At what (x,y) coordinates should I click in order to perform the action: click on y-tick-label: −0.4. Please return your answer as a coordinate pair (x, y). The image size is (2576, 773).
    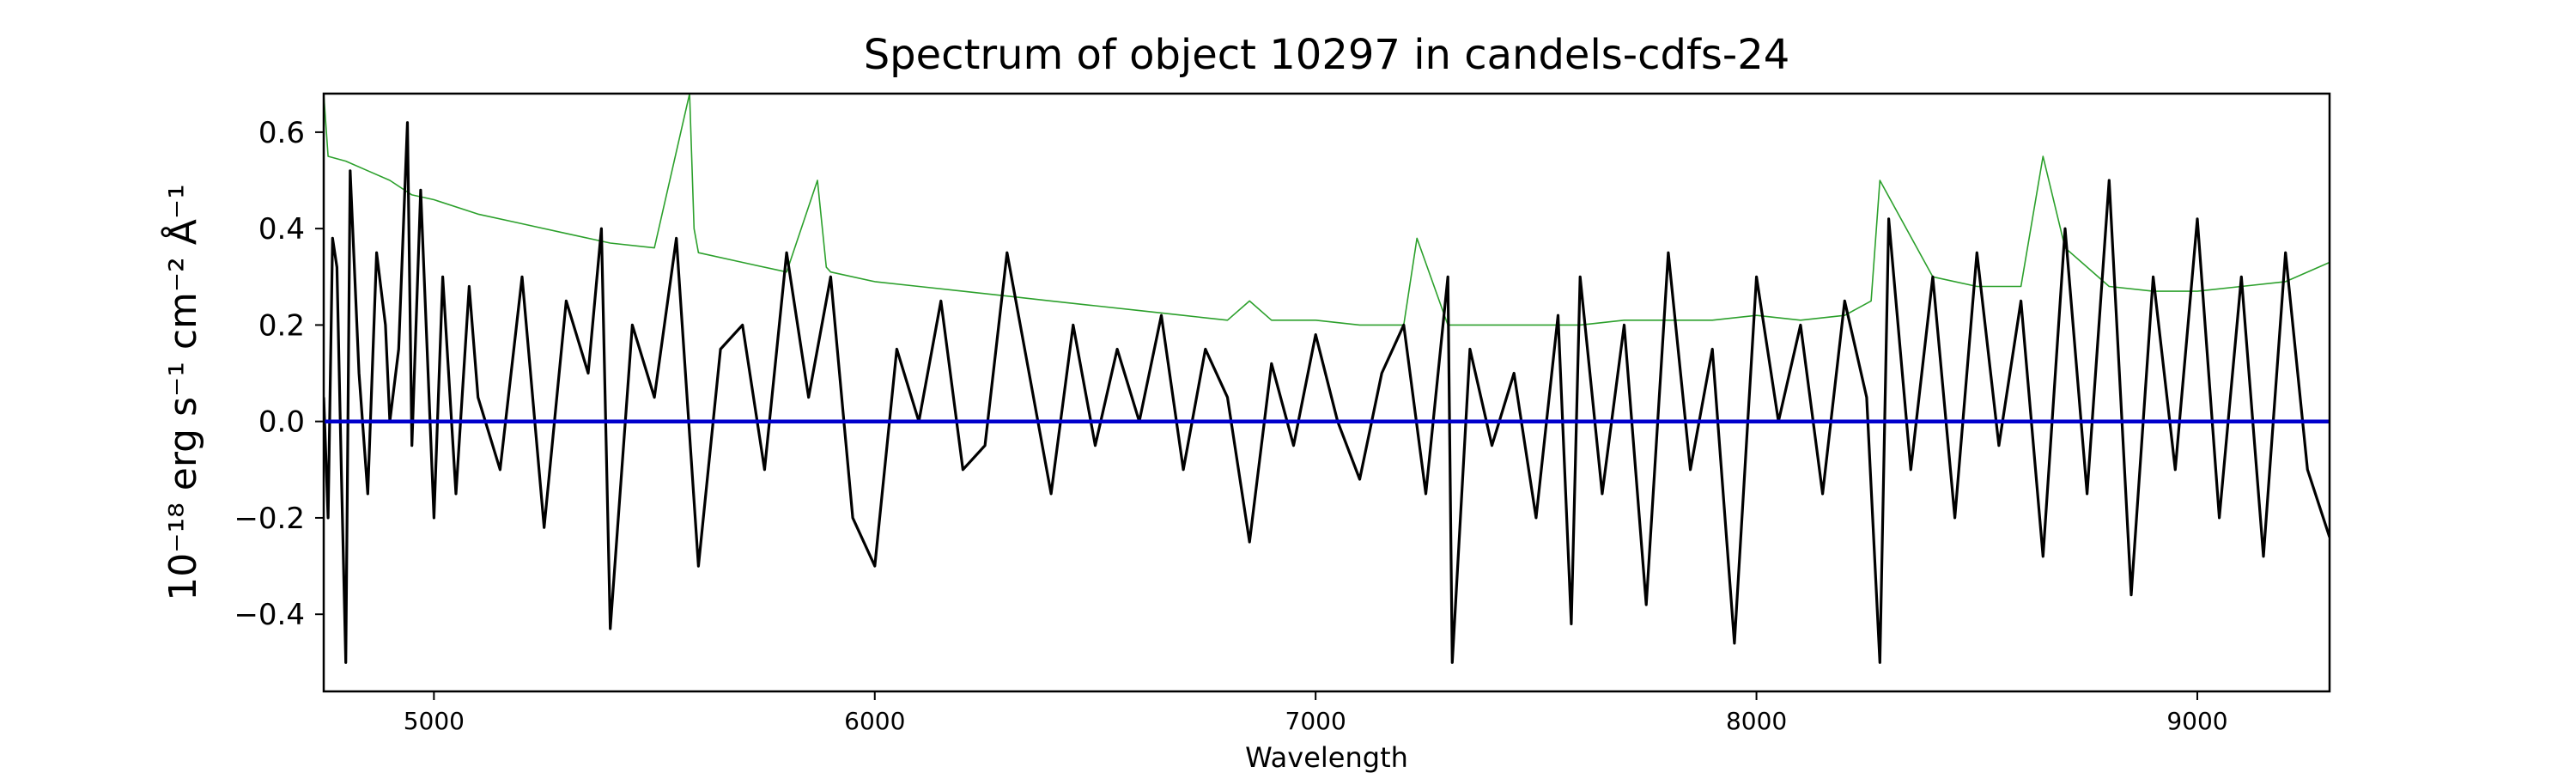
    Looking at the image, I should click on (269, 615).